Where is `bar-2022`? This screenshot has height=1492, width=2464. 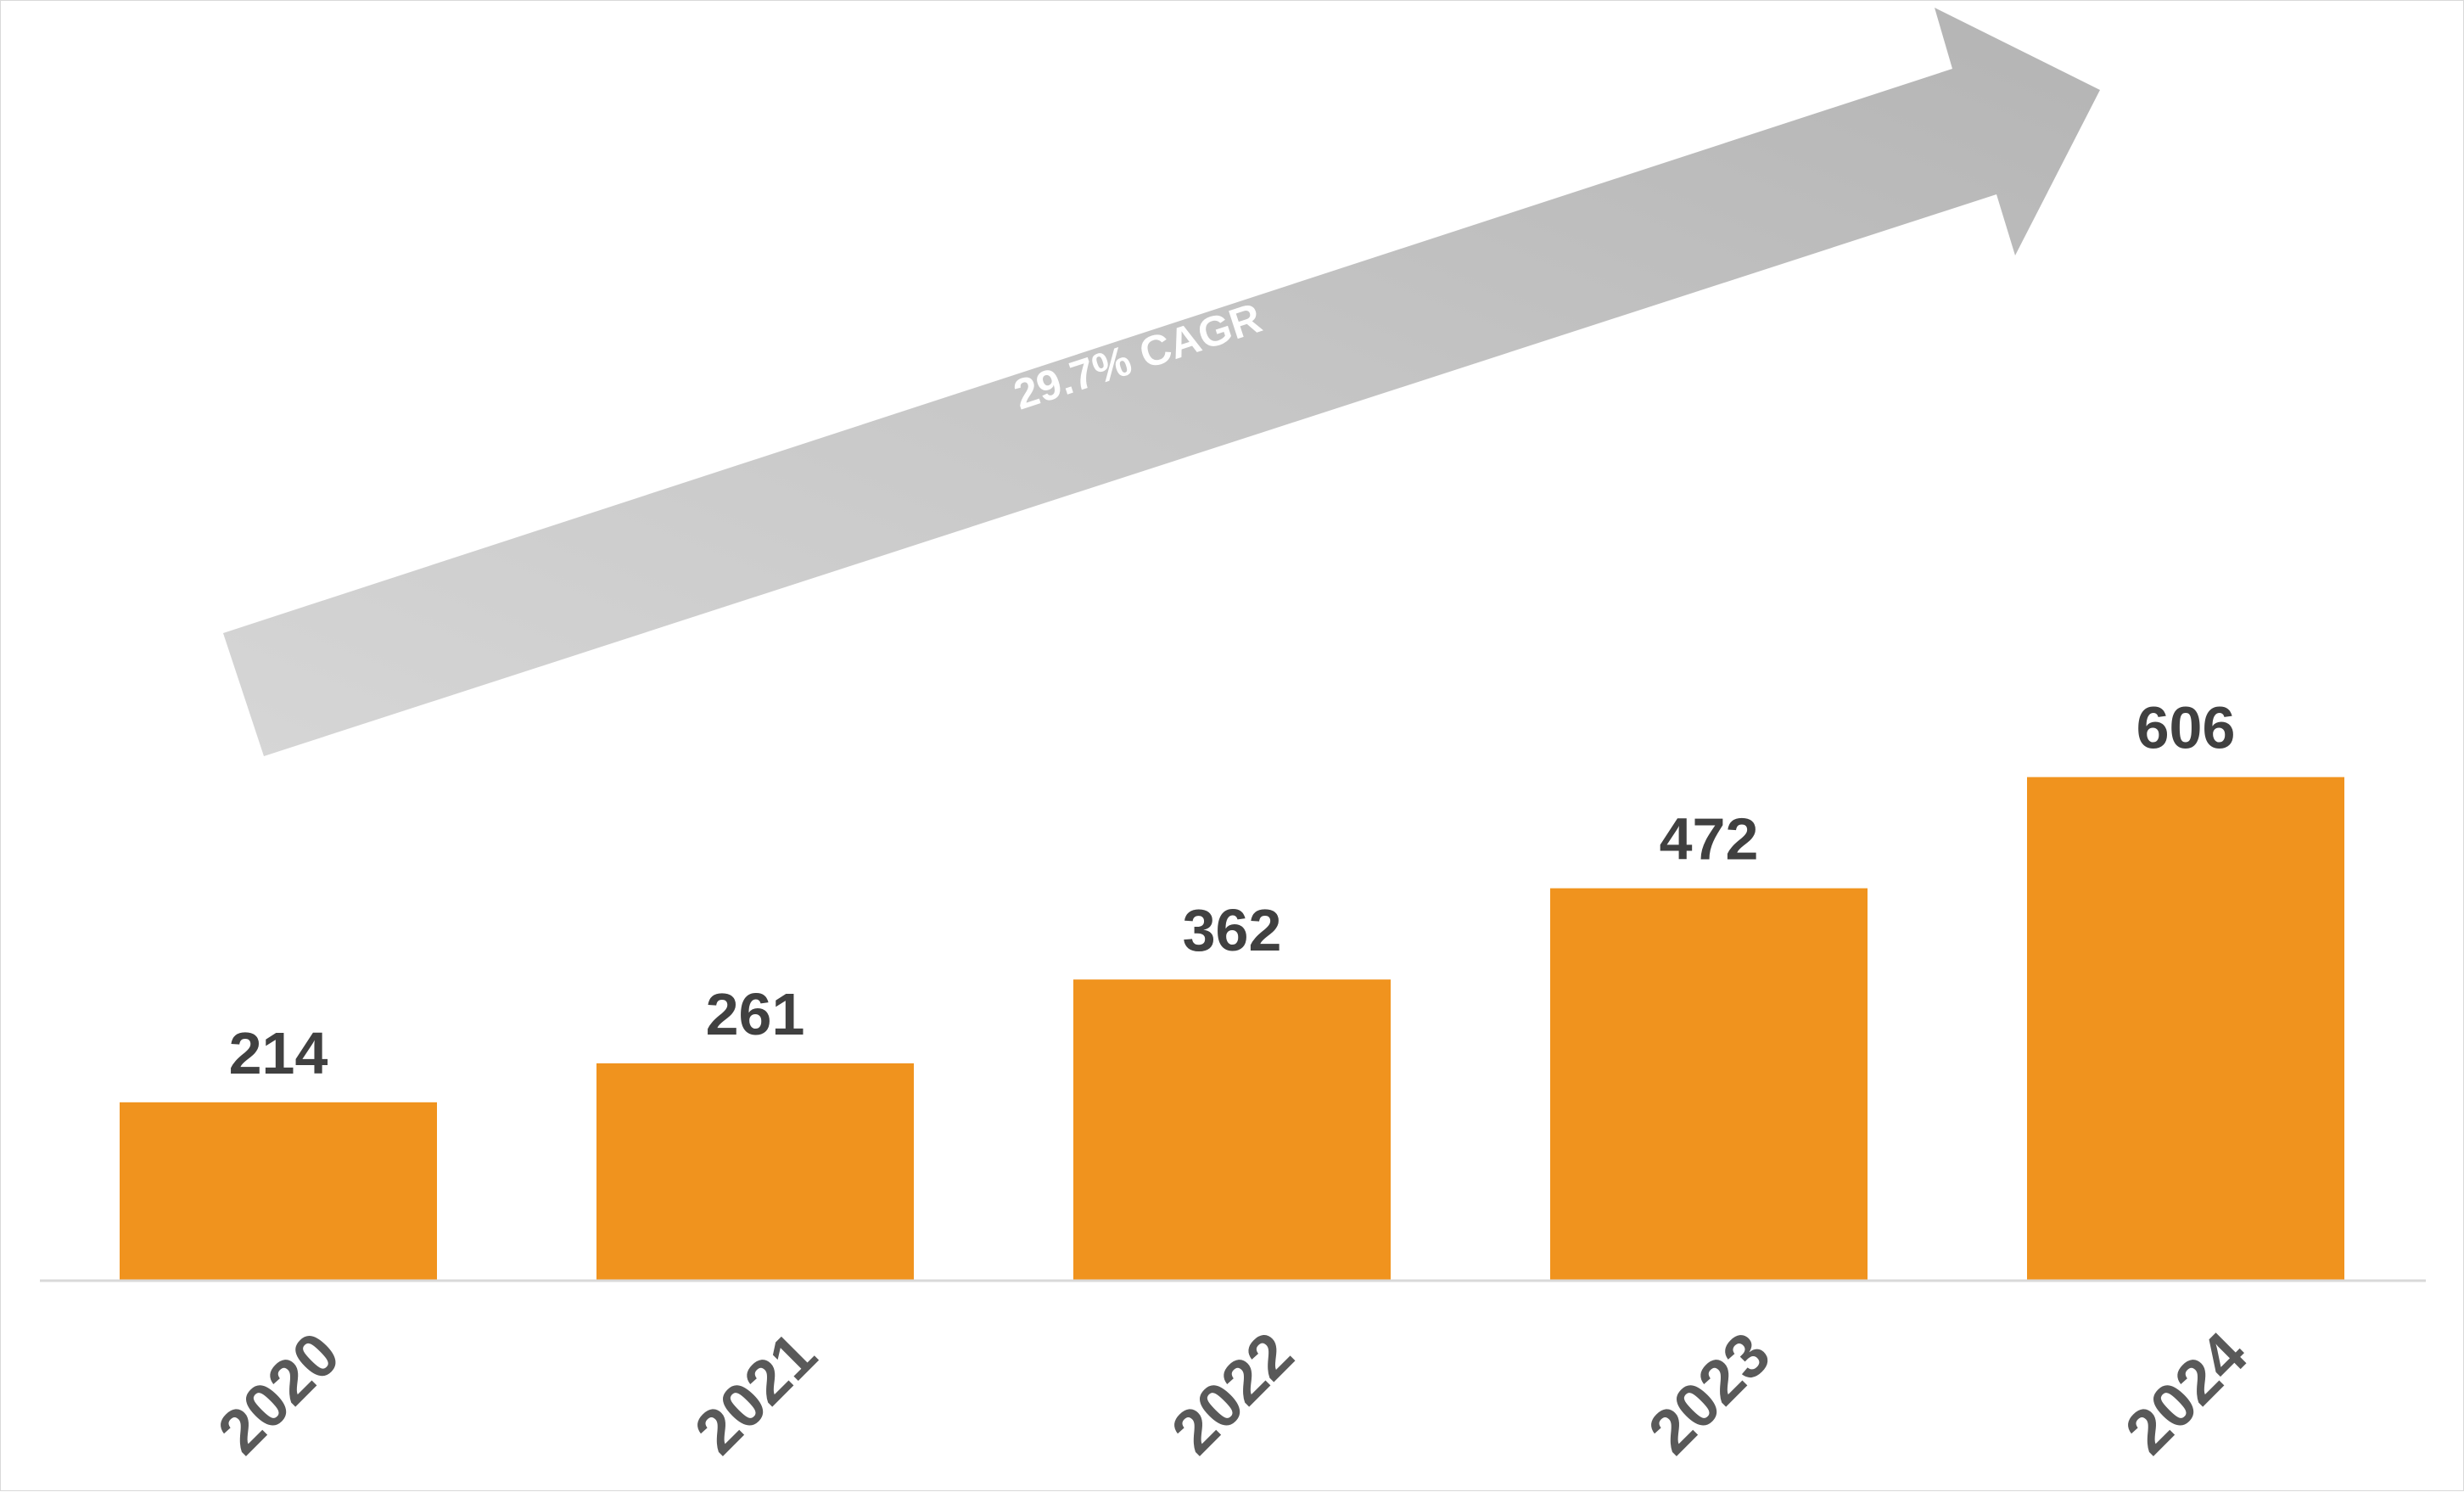 bar-2022 is located at coordinates (1232, 1129).